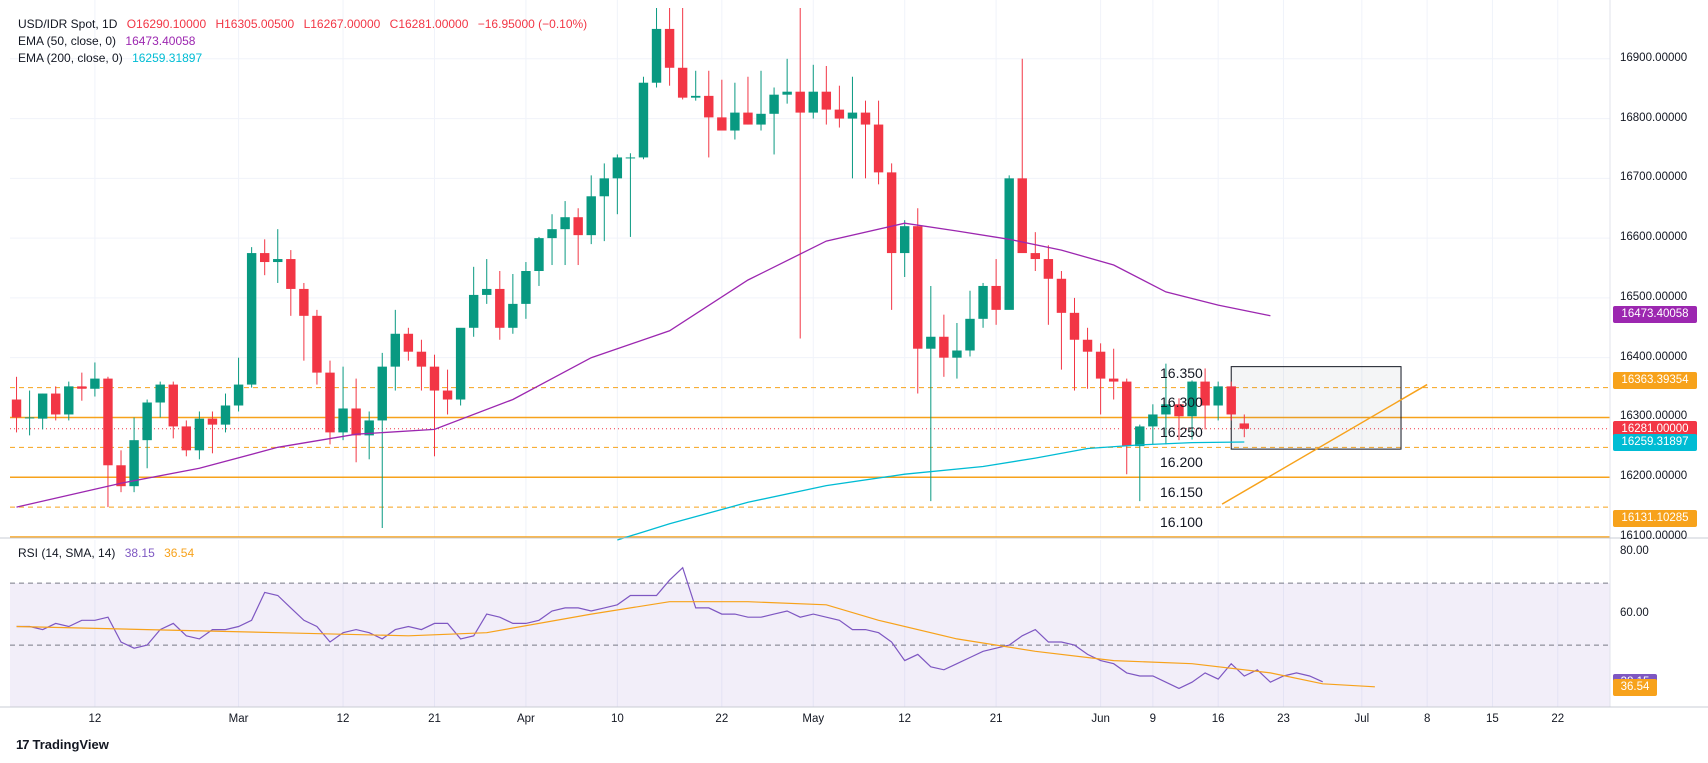  I want to click on change-value: −16.95000 (−0.10%), so click(532, 24).